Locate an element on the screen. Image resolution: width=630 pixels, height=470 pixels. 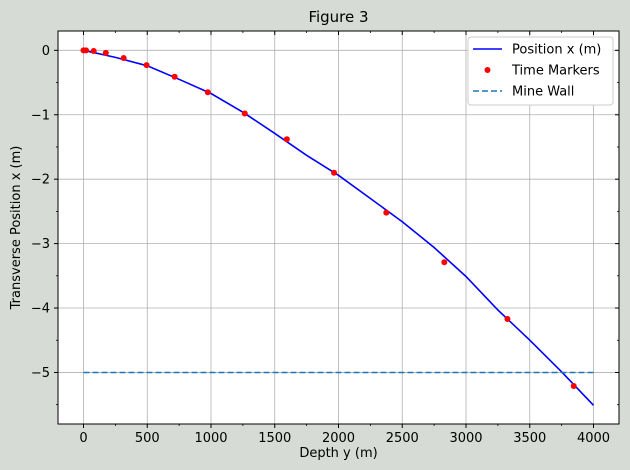
y-tick-label: −2 is located at coordinates (40, 180).